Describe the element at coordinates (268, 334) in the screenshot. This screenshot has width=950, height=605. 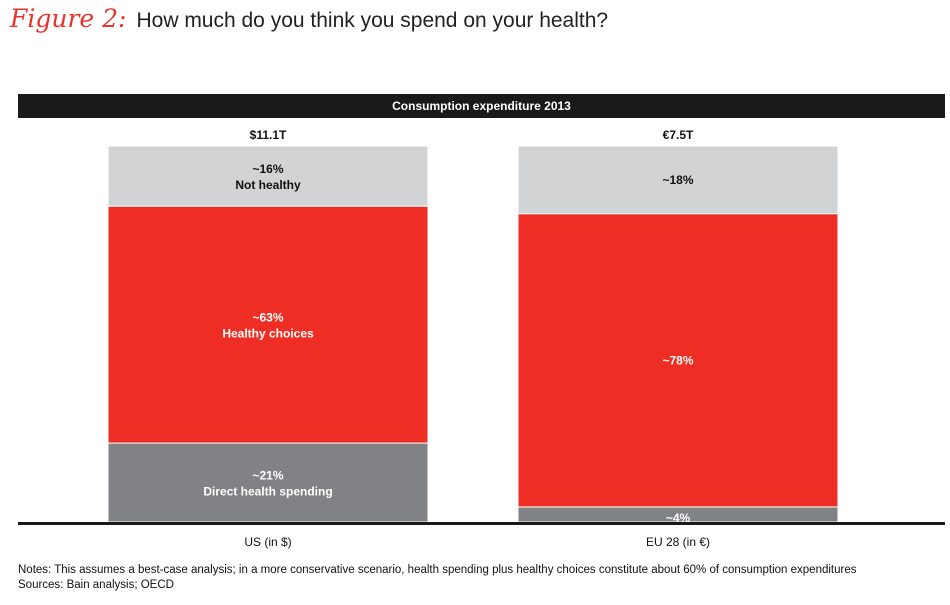
I see `segment-name-0-1: Healthy choices` at that location.